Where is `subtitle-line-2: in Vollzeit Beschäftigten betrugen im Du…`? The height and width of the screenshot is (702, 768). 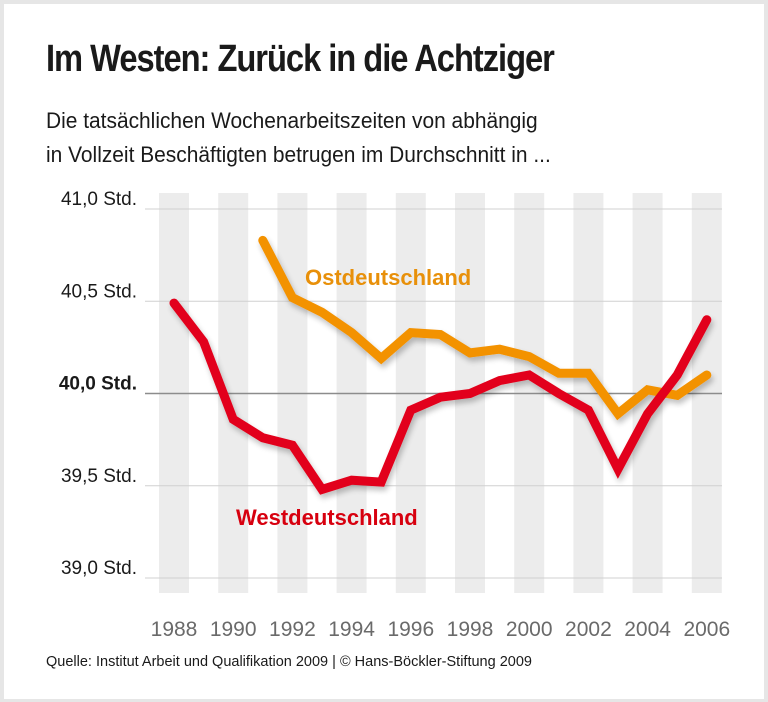 subtitle-line-2: in Vollzeit Beschäftigten betrugen im Du… is located at coordinates (298, 154).